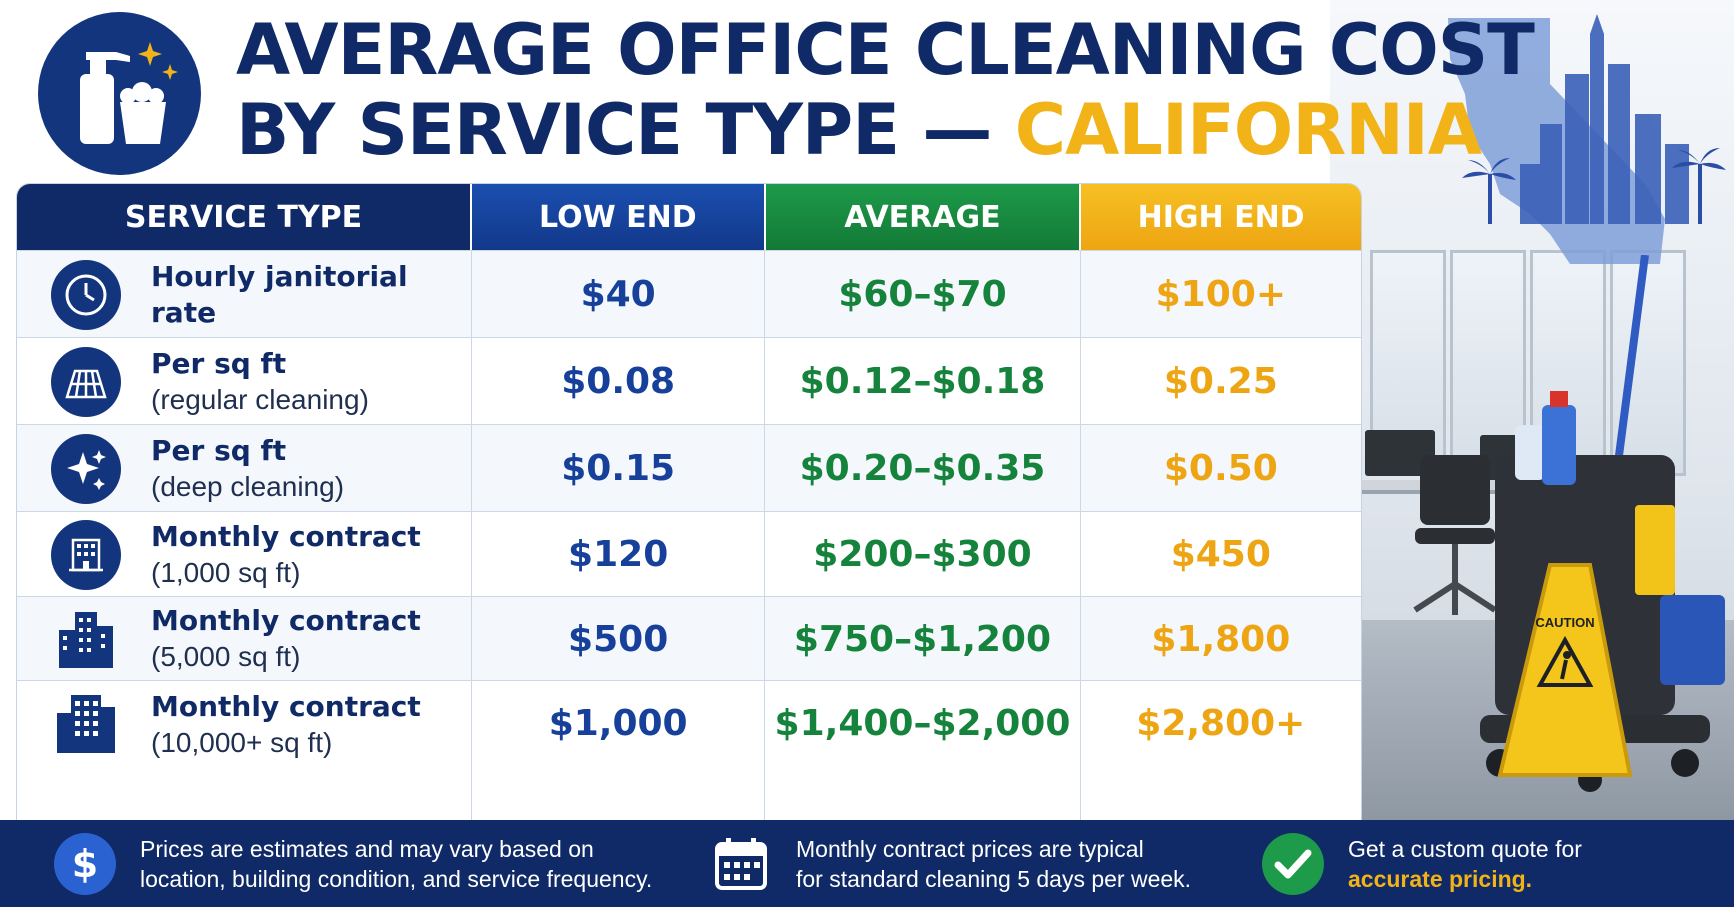  What do you see at coordinates (1220, 217) in the screenshot?
I see `column-header-high-end: HIGH END` at bounding box center [1220, 217].